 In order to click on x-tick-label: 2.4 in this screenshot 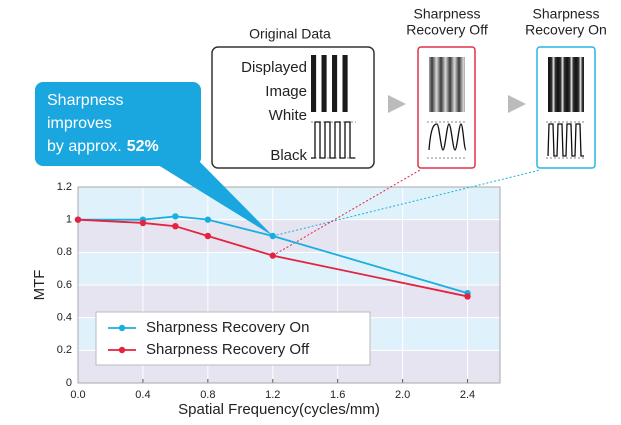, I will do `click(467, 395)`.